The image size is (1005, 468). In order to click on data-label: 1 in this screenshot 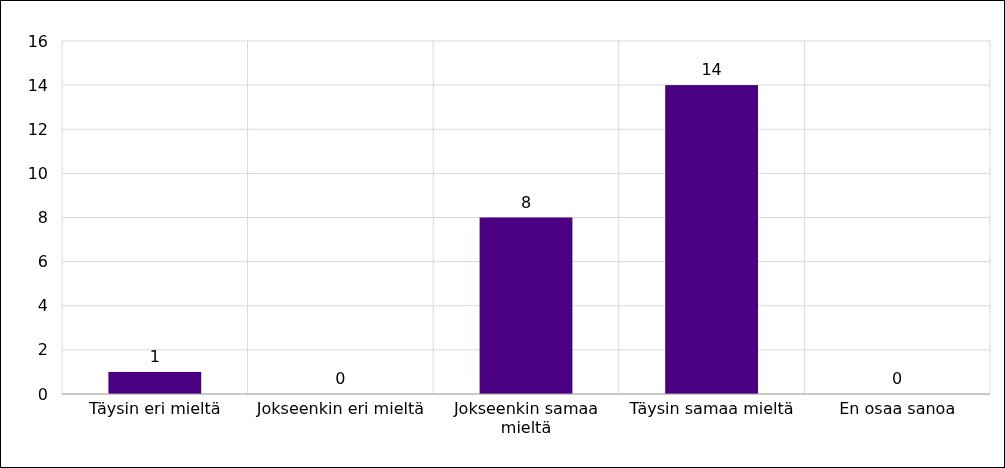, I will do `click(154, 356)`.